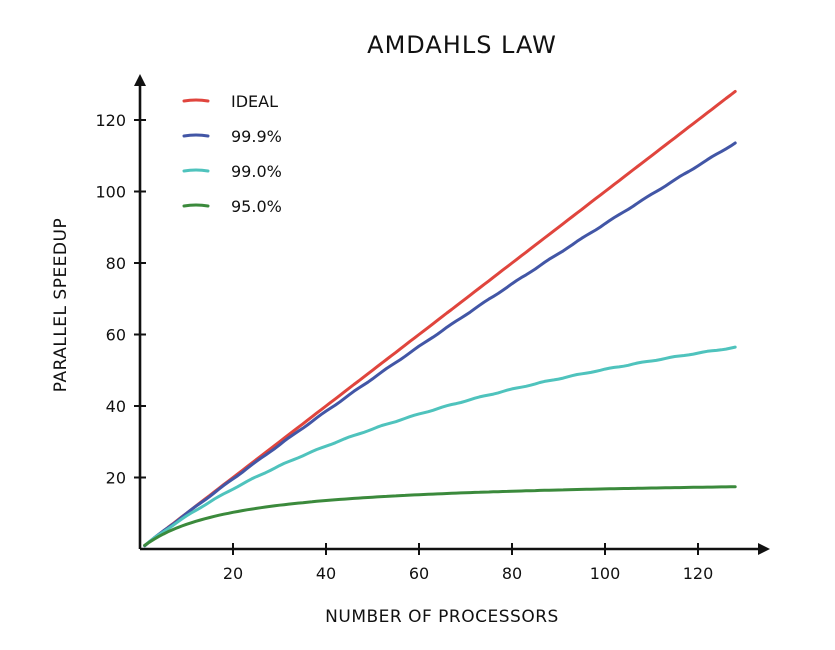 The image size is (835, 650). Describe the element at coordinates (512, 573) in the screenshot. I see `x-tick-label: 80` at that location.